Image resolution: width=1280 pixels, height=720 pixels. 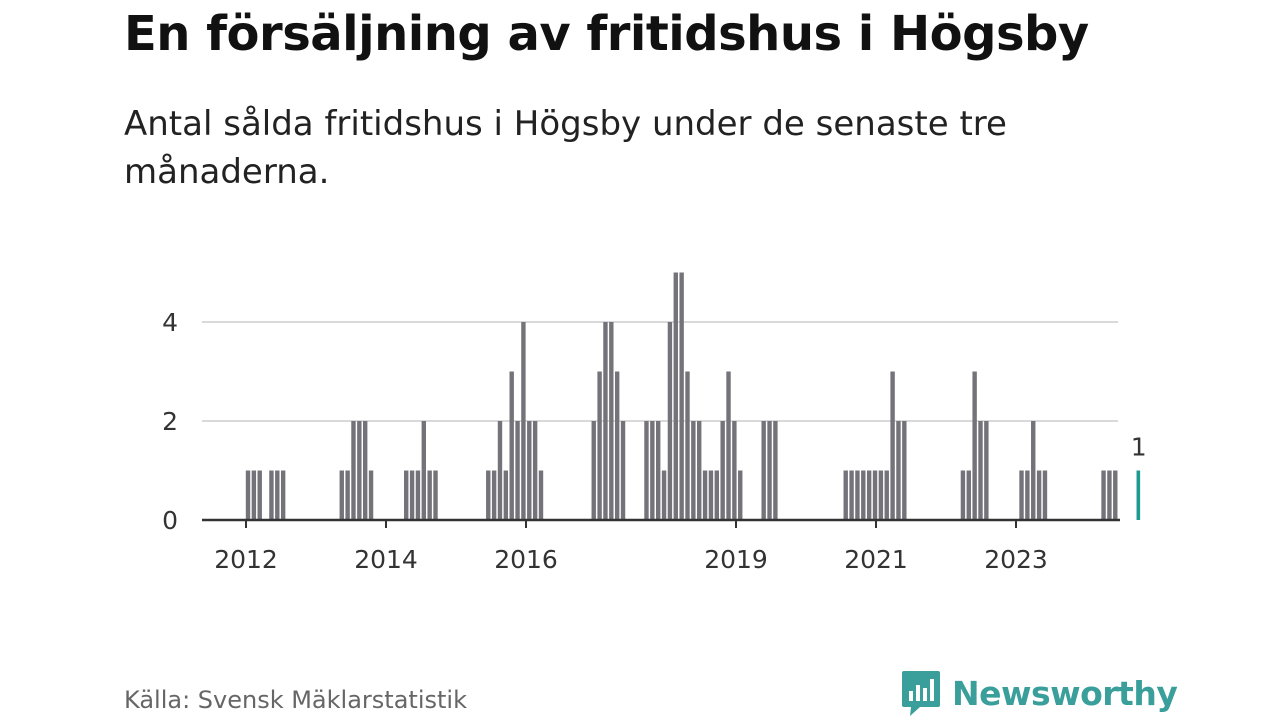 I want to click on x-tick-label: 2023, so click(x=1016, y=559).